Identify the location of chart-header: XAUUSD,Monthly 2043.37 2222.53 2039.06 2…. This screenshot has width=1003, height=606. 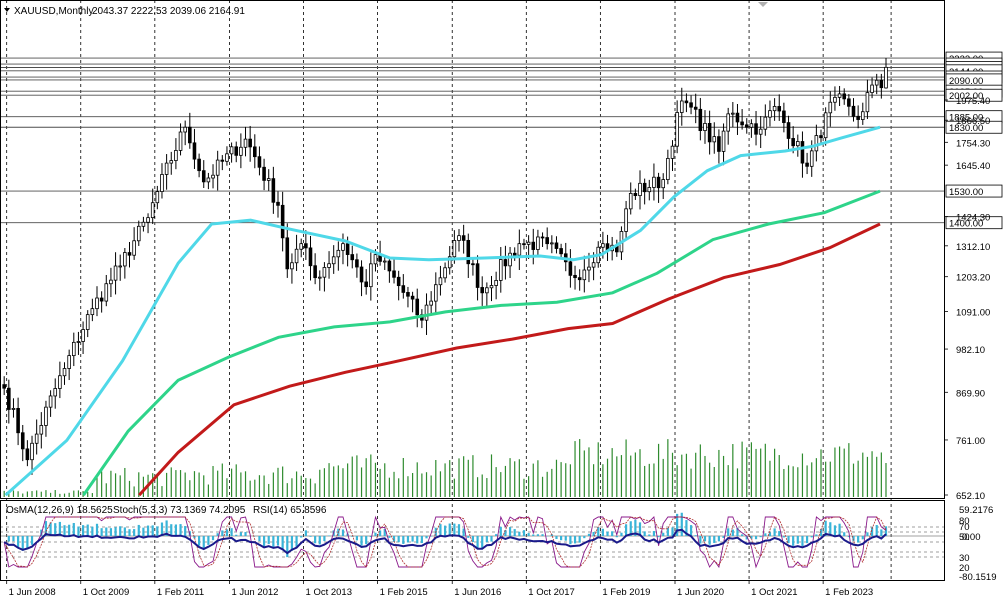
(124, 11).